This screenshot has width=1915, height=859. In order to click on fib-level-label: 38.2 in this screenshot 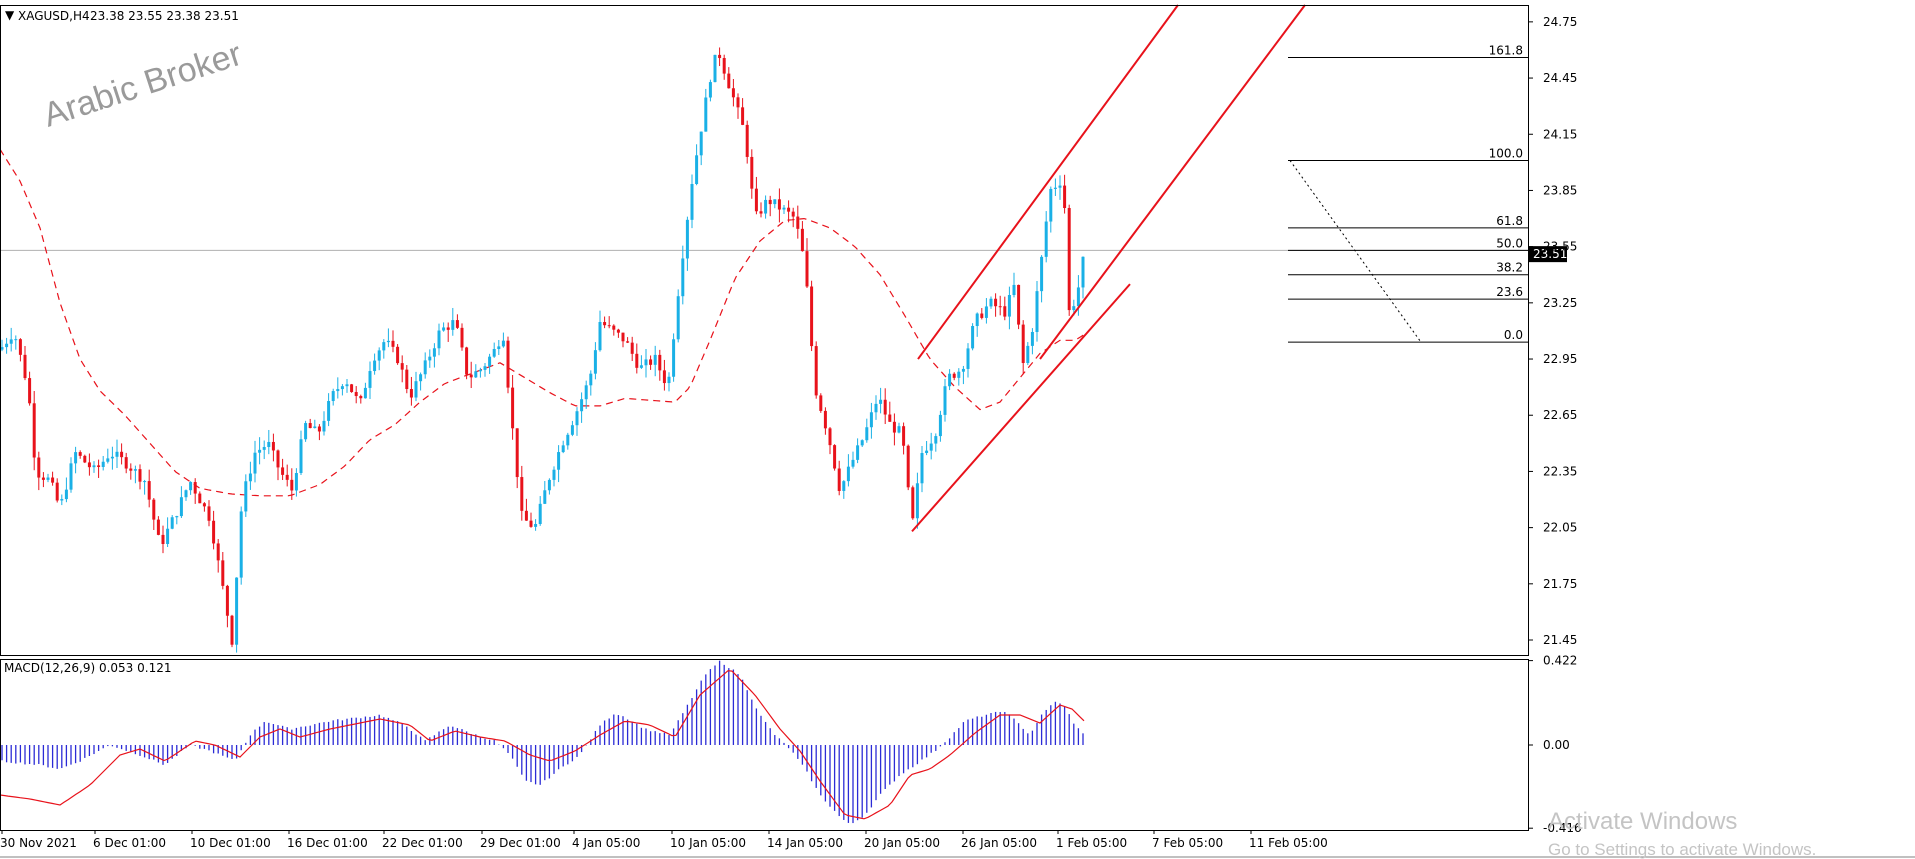, I will do `click(1509, 268)`.